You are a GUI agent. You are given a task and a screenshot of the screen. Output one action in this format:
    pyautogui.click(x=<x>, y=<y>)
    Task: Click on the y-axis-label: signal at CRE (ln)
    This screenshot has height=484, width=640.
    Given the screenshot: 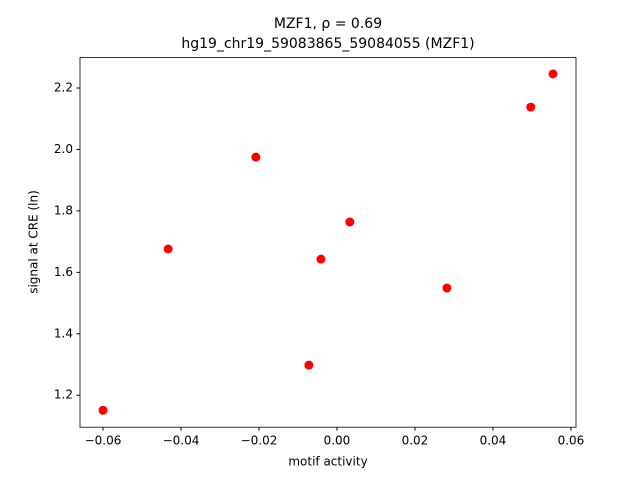 What is the action you would take?
    pyautogui.click(x=34, y=242)
    